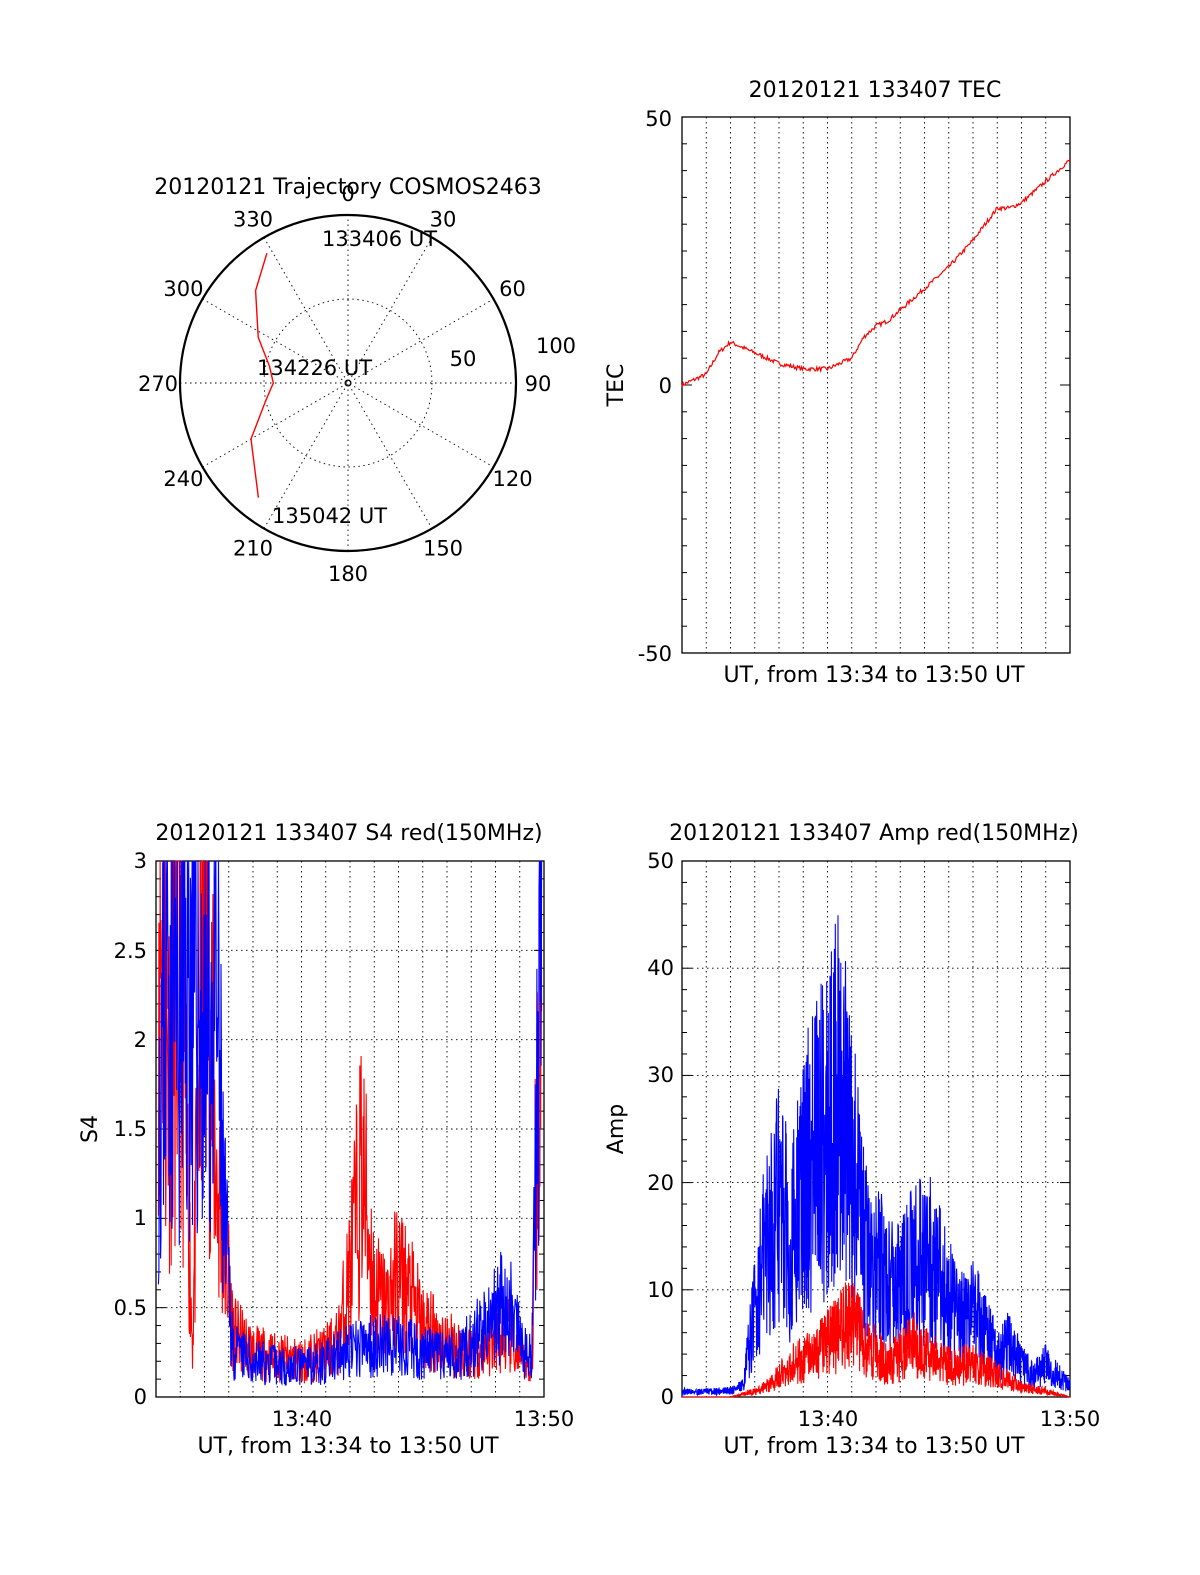  Describe the element at coordinates (443, 549) in the screenshot. I see `azimuth-label: 150` at that location.